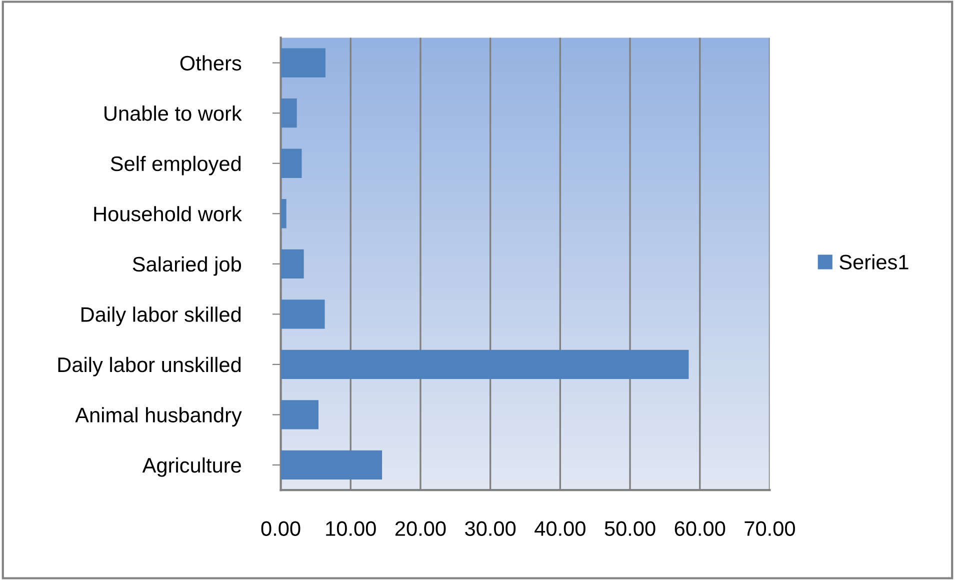 Image resolution: width=955 pixels, height=580 pixels. Describe the element at coordinates (874, 262) in the screenshot. I see `legend-label: Series1` at that location.